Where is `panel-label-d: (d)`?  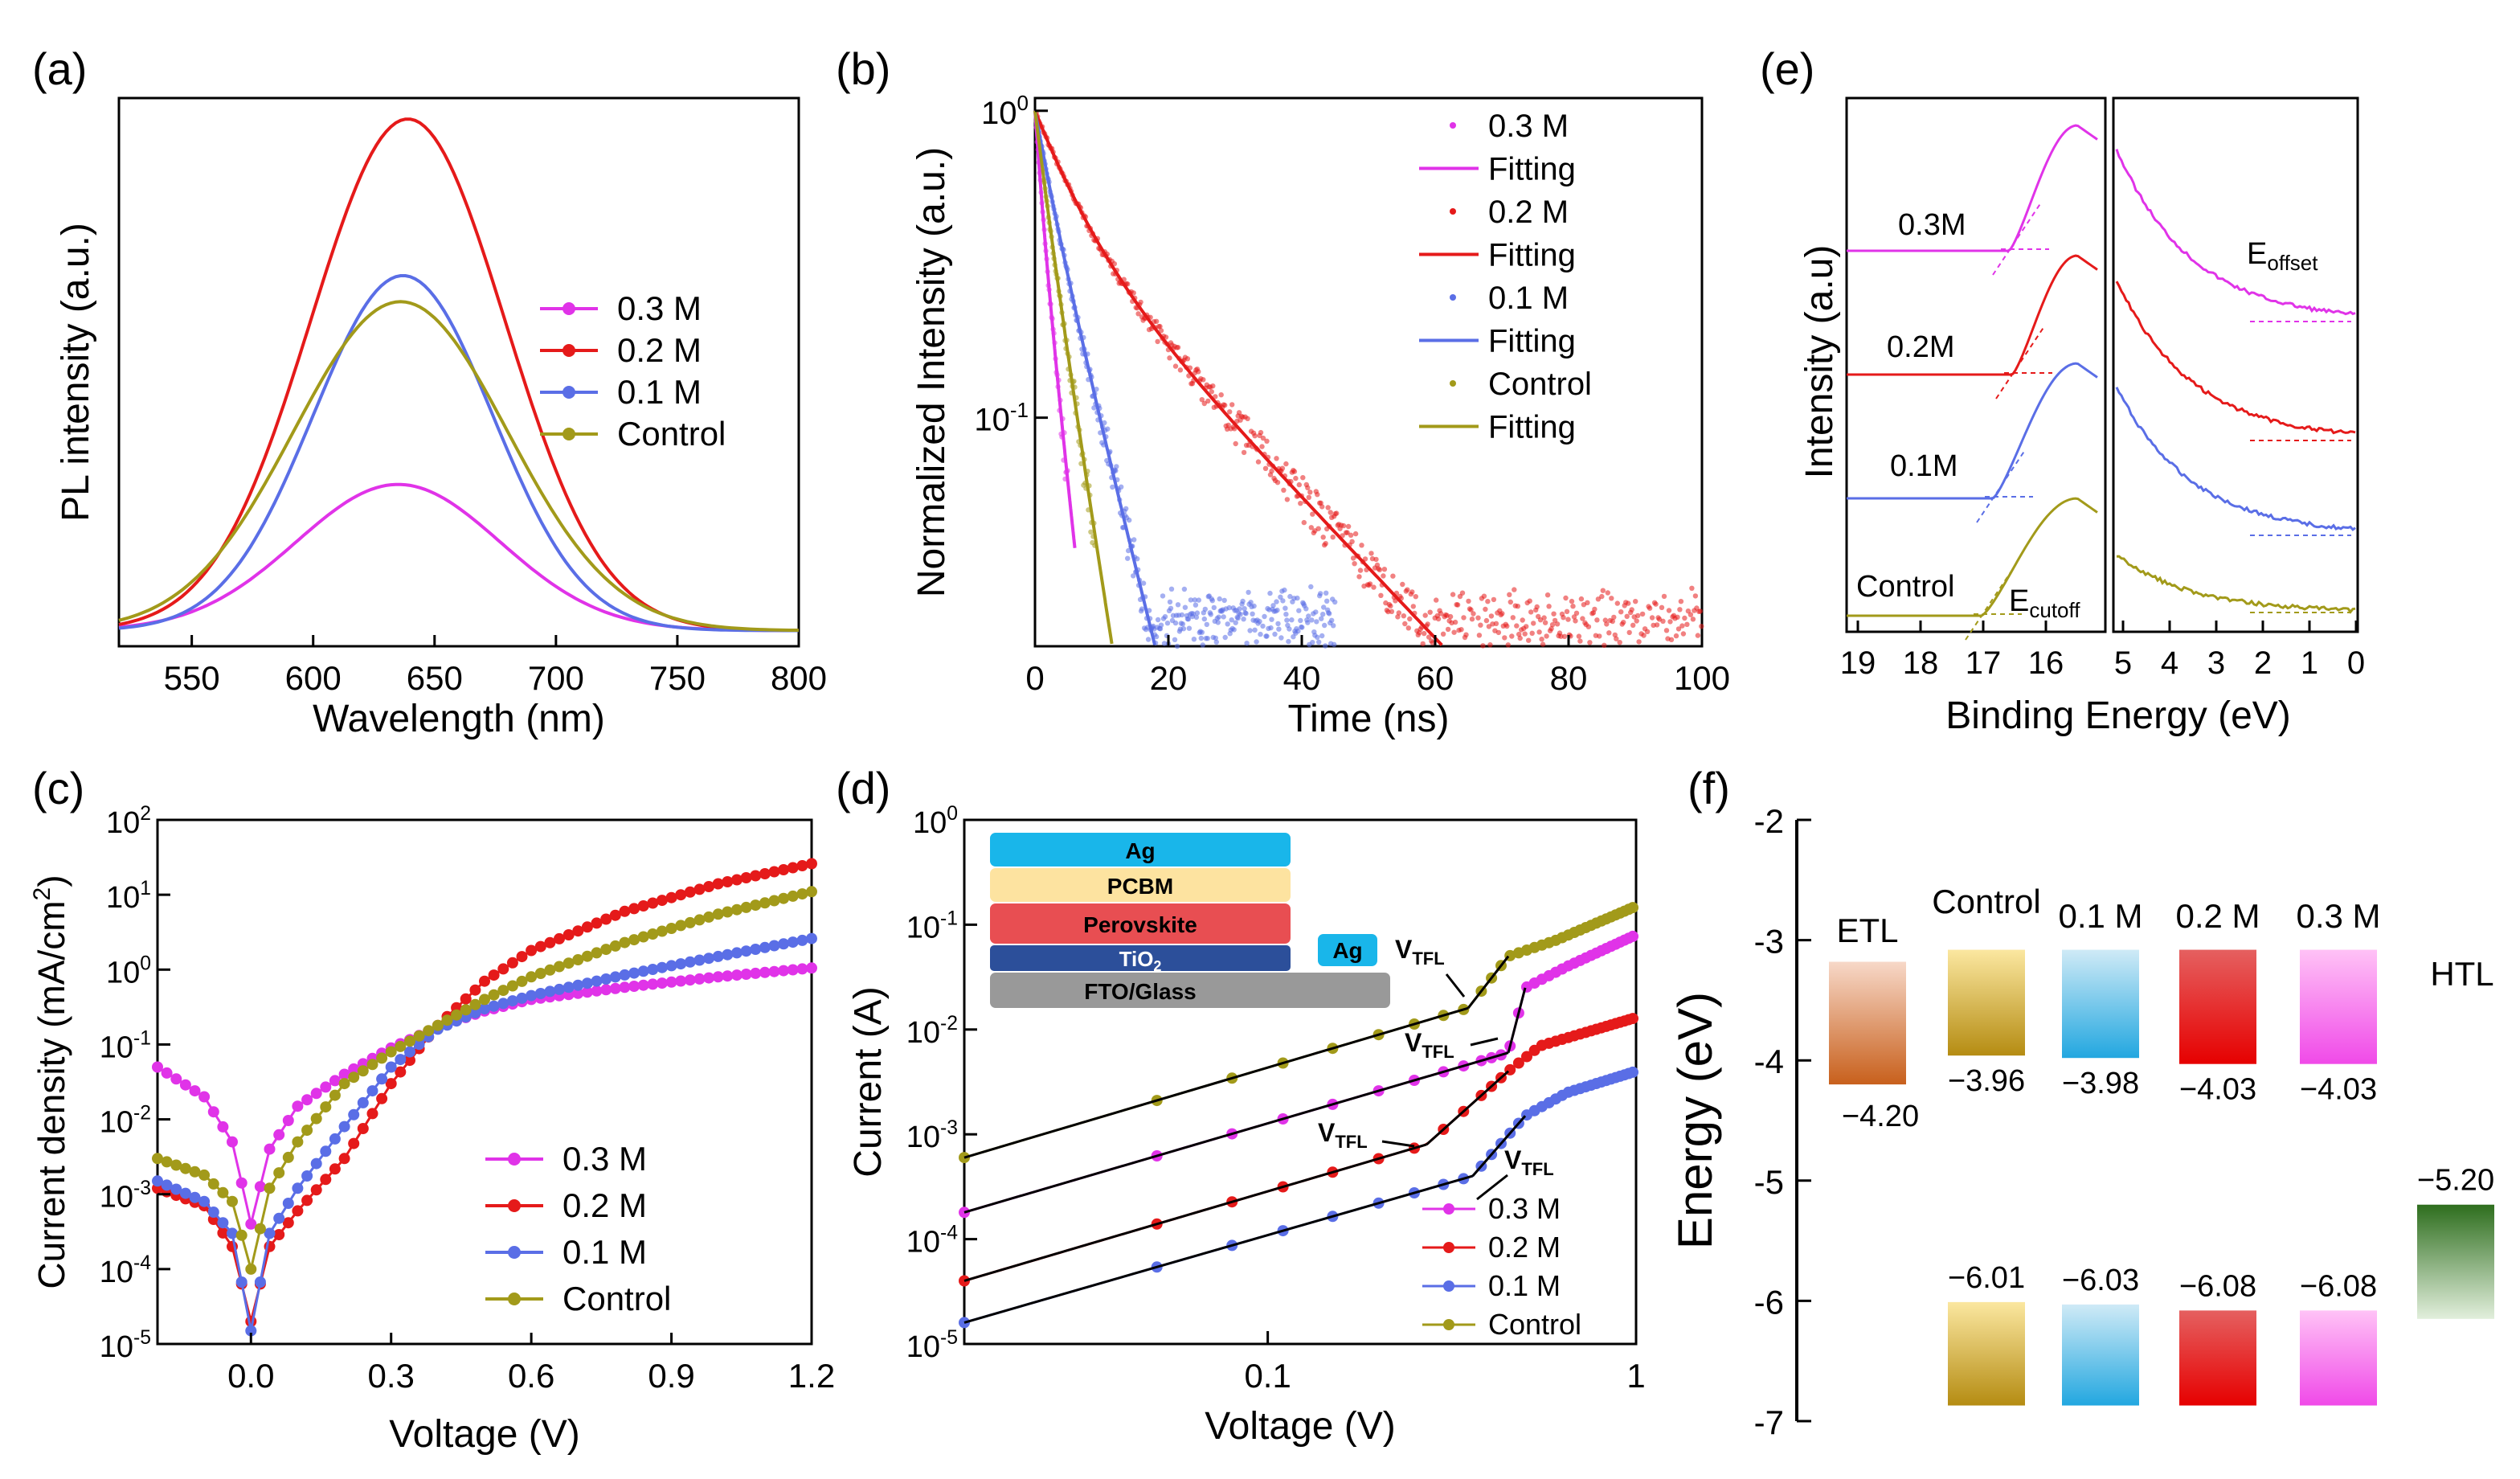
panel-label-d: (d) is located at coordinates (863, 788).